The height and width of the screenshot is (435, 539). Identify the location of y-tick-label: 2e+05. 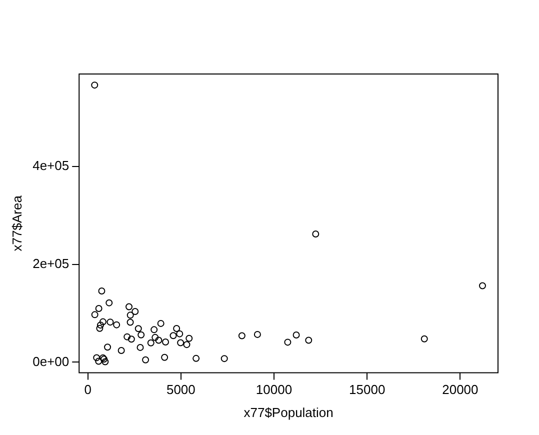
(51, 263).